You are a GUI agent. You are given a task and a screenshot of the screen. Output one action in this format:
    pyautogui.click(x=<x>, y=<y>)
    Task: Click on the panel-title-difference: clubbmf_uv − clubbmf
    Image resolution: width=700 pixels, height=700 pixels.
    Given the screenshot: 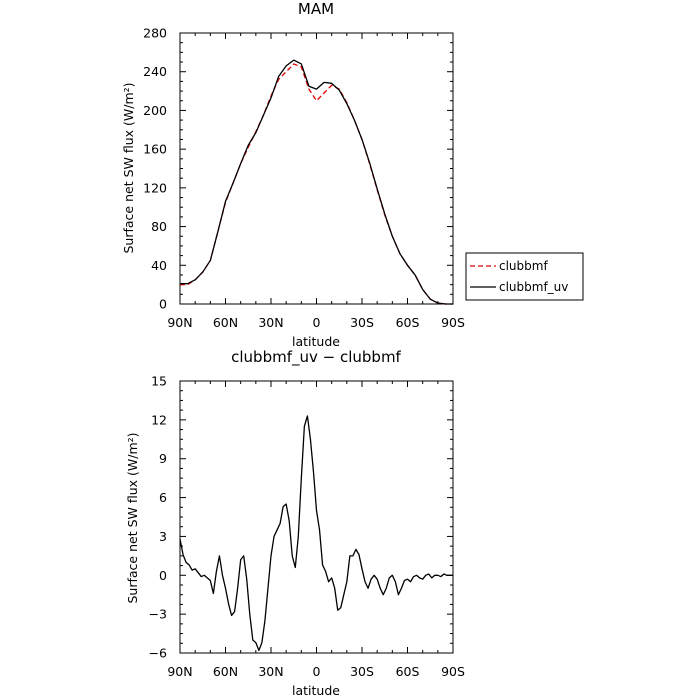 What is the action you would take?
    pyautogui.click(x=316, y=357)
    